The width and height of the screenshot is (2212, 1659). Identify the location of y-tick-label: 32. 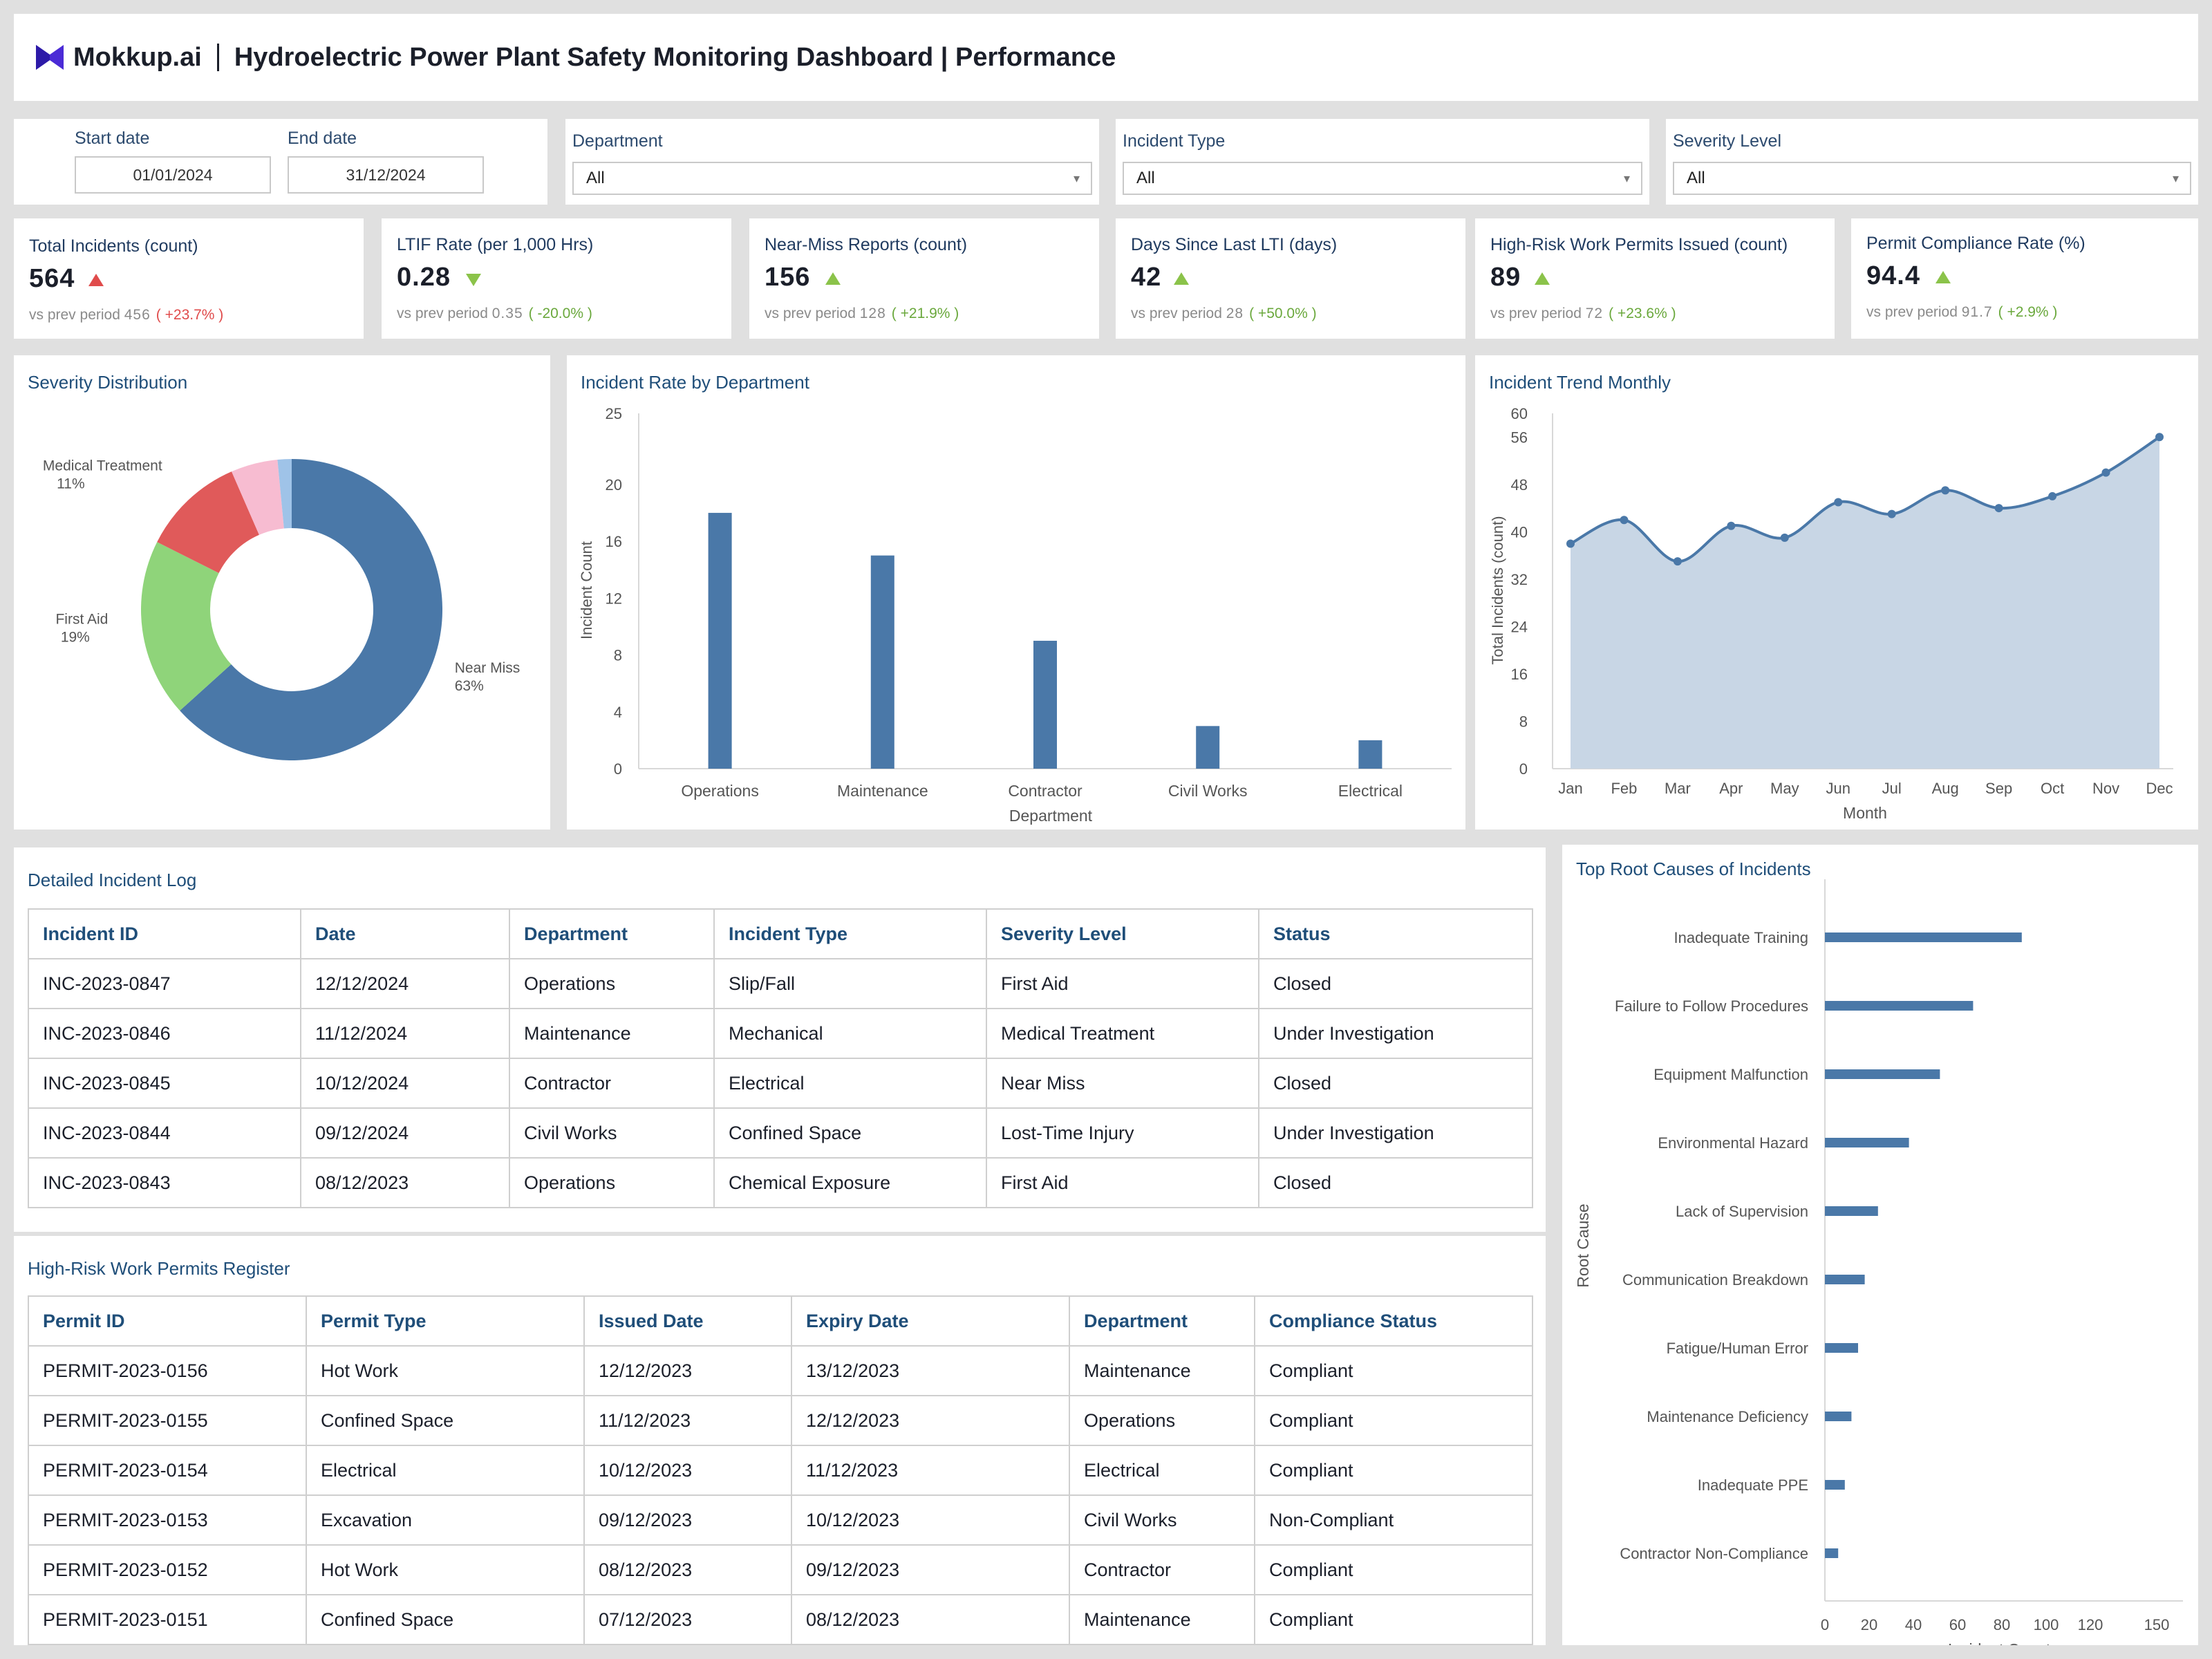
(1520, 579).